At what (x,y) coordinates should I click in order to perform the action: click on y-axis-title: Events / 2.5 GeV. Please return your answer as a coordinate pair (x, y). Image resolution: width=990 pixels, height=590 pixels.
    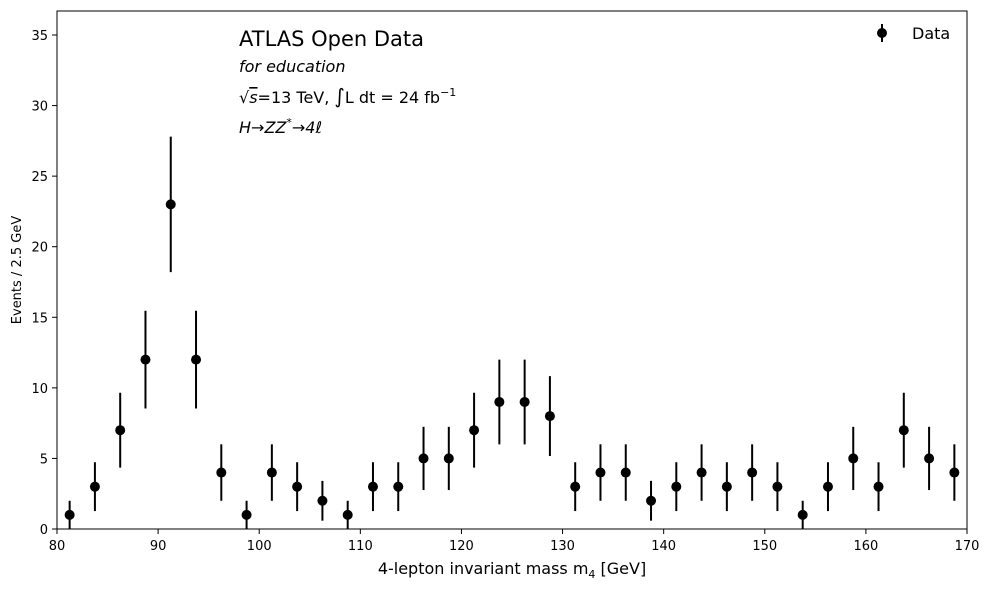
    Looking at the image, I should click on (17, 270).